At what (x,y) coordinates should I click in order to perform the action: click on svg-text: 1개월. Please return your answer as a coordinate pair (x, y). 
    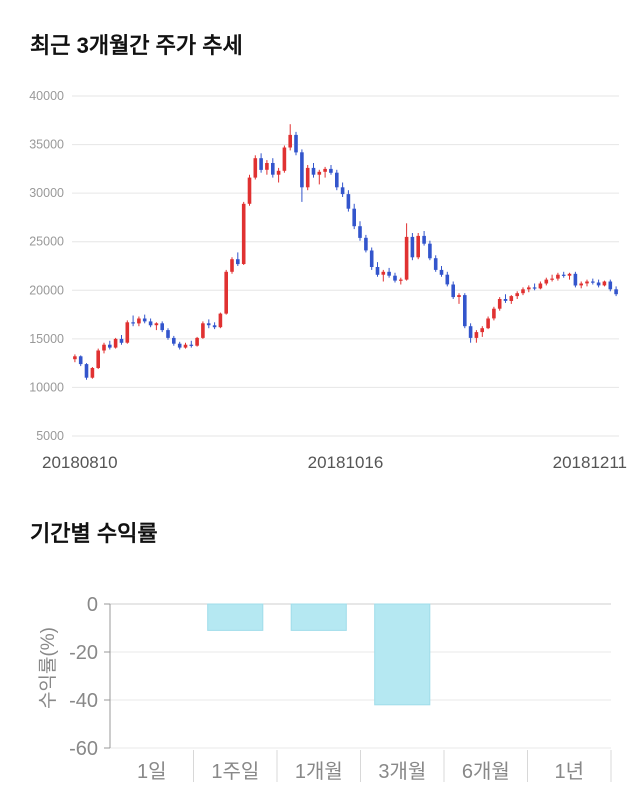
    Looking at the image, I should click on (319, 771).